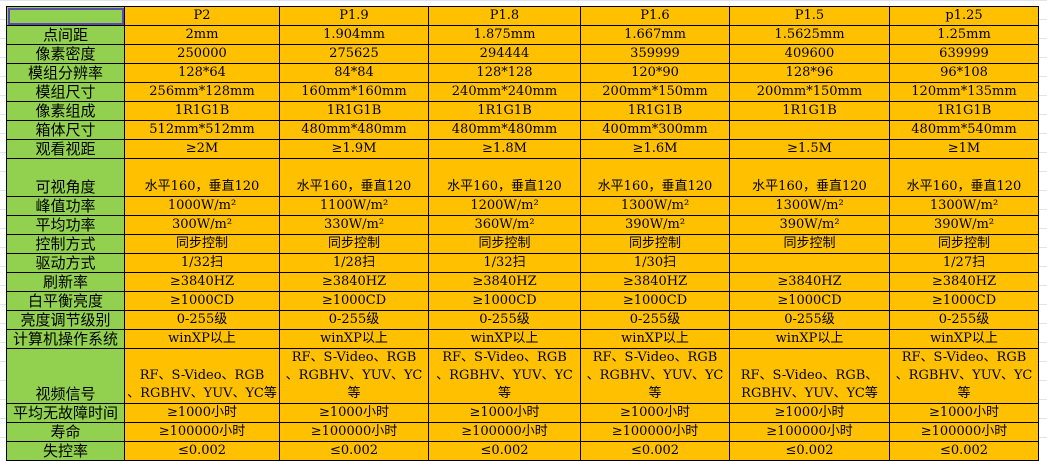 The width and height of the screenshot is (1047, 461). Describe the element at coordinates (354, 149) in the screenshot. I see `table-cell: ≥1.9M` at that location.